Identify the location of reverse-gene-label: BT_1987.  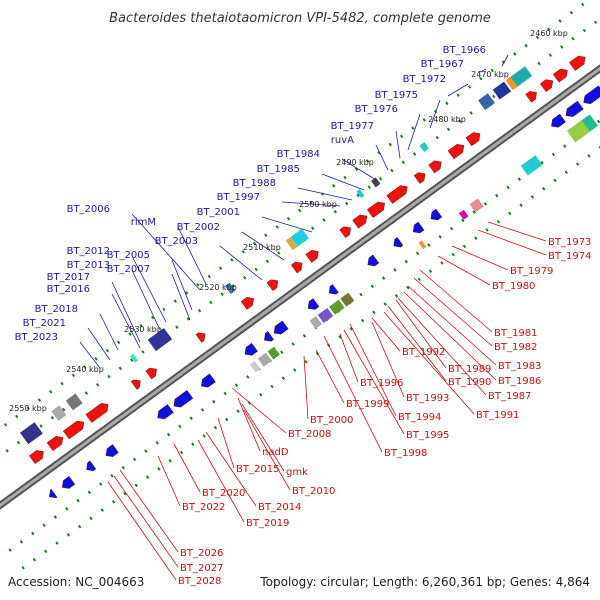
(509, 396).